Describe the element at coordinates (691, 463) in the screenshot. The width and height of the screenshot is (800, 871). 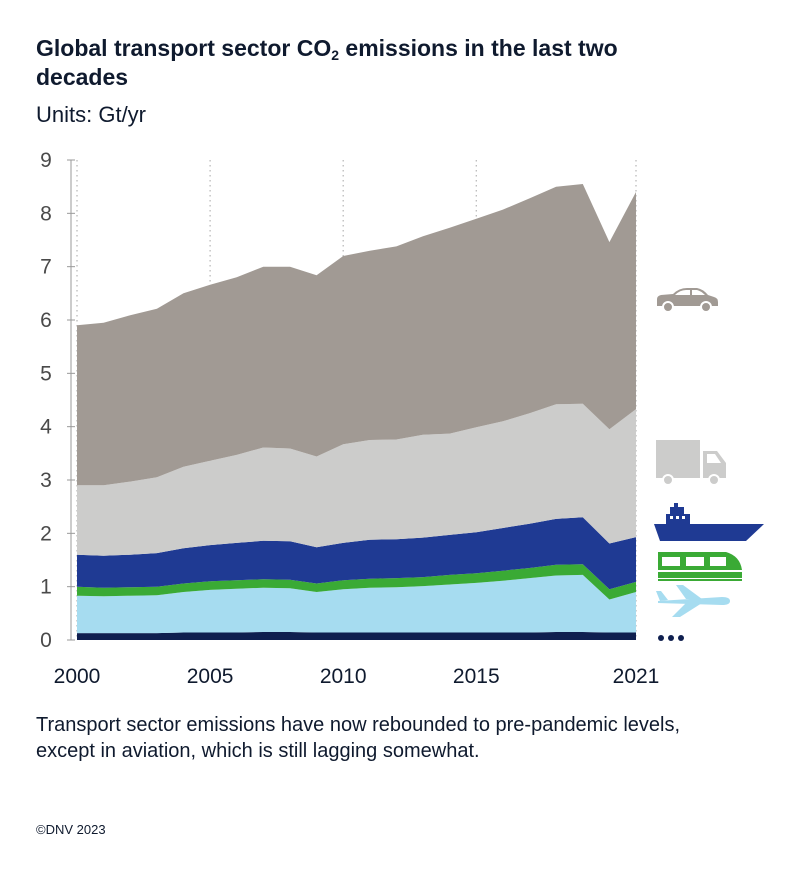
I see `truck-icon` at that location.